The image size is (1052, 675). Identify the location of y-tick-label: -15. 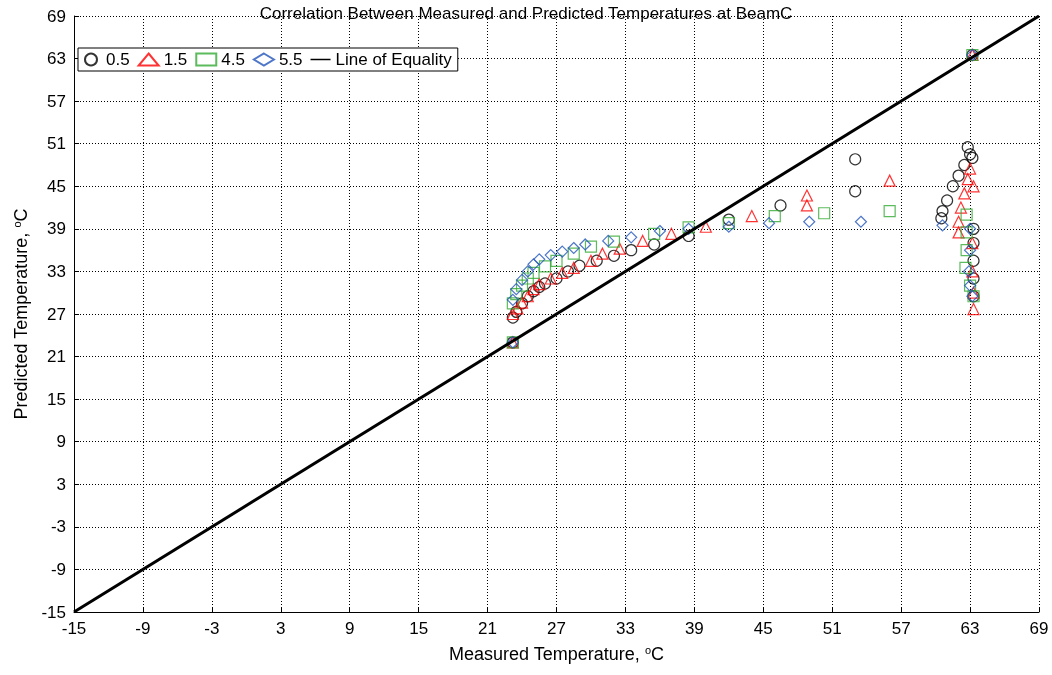
(53, 612).